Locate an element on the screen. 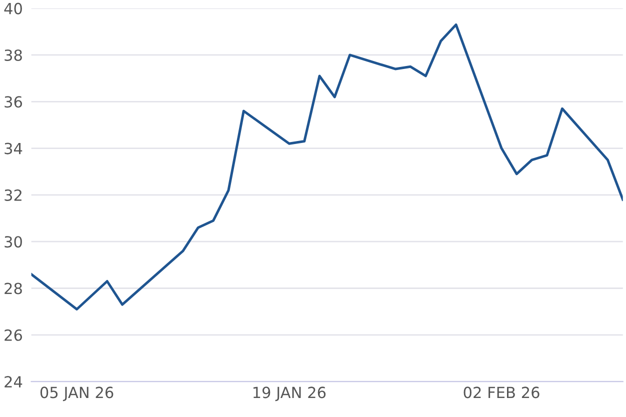  y-tick-label: 28 is located at coordinates (13, 288).